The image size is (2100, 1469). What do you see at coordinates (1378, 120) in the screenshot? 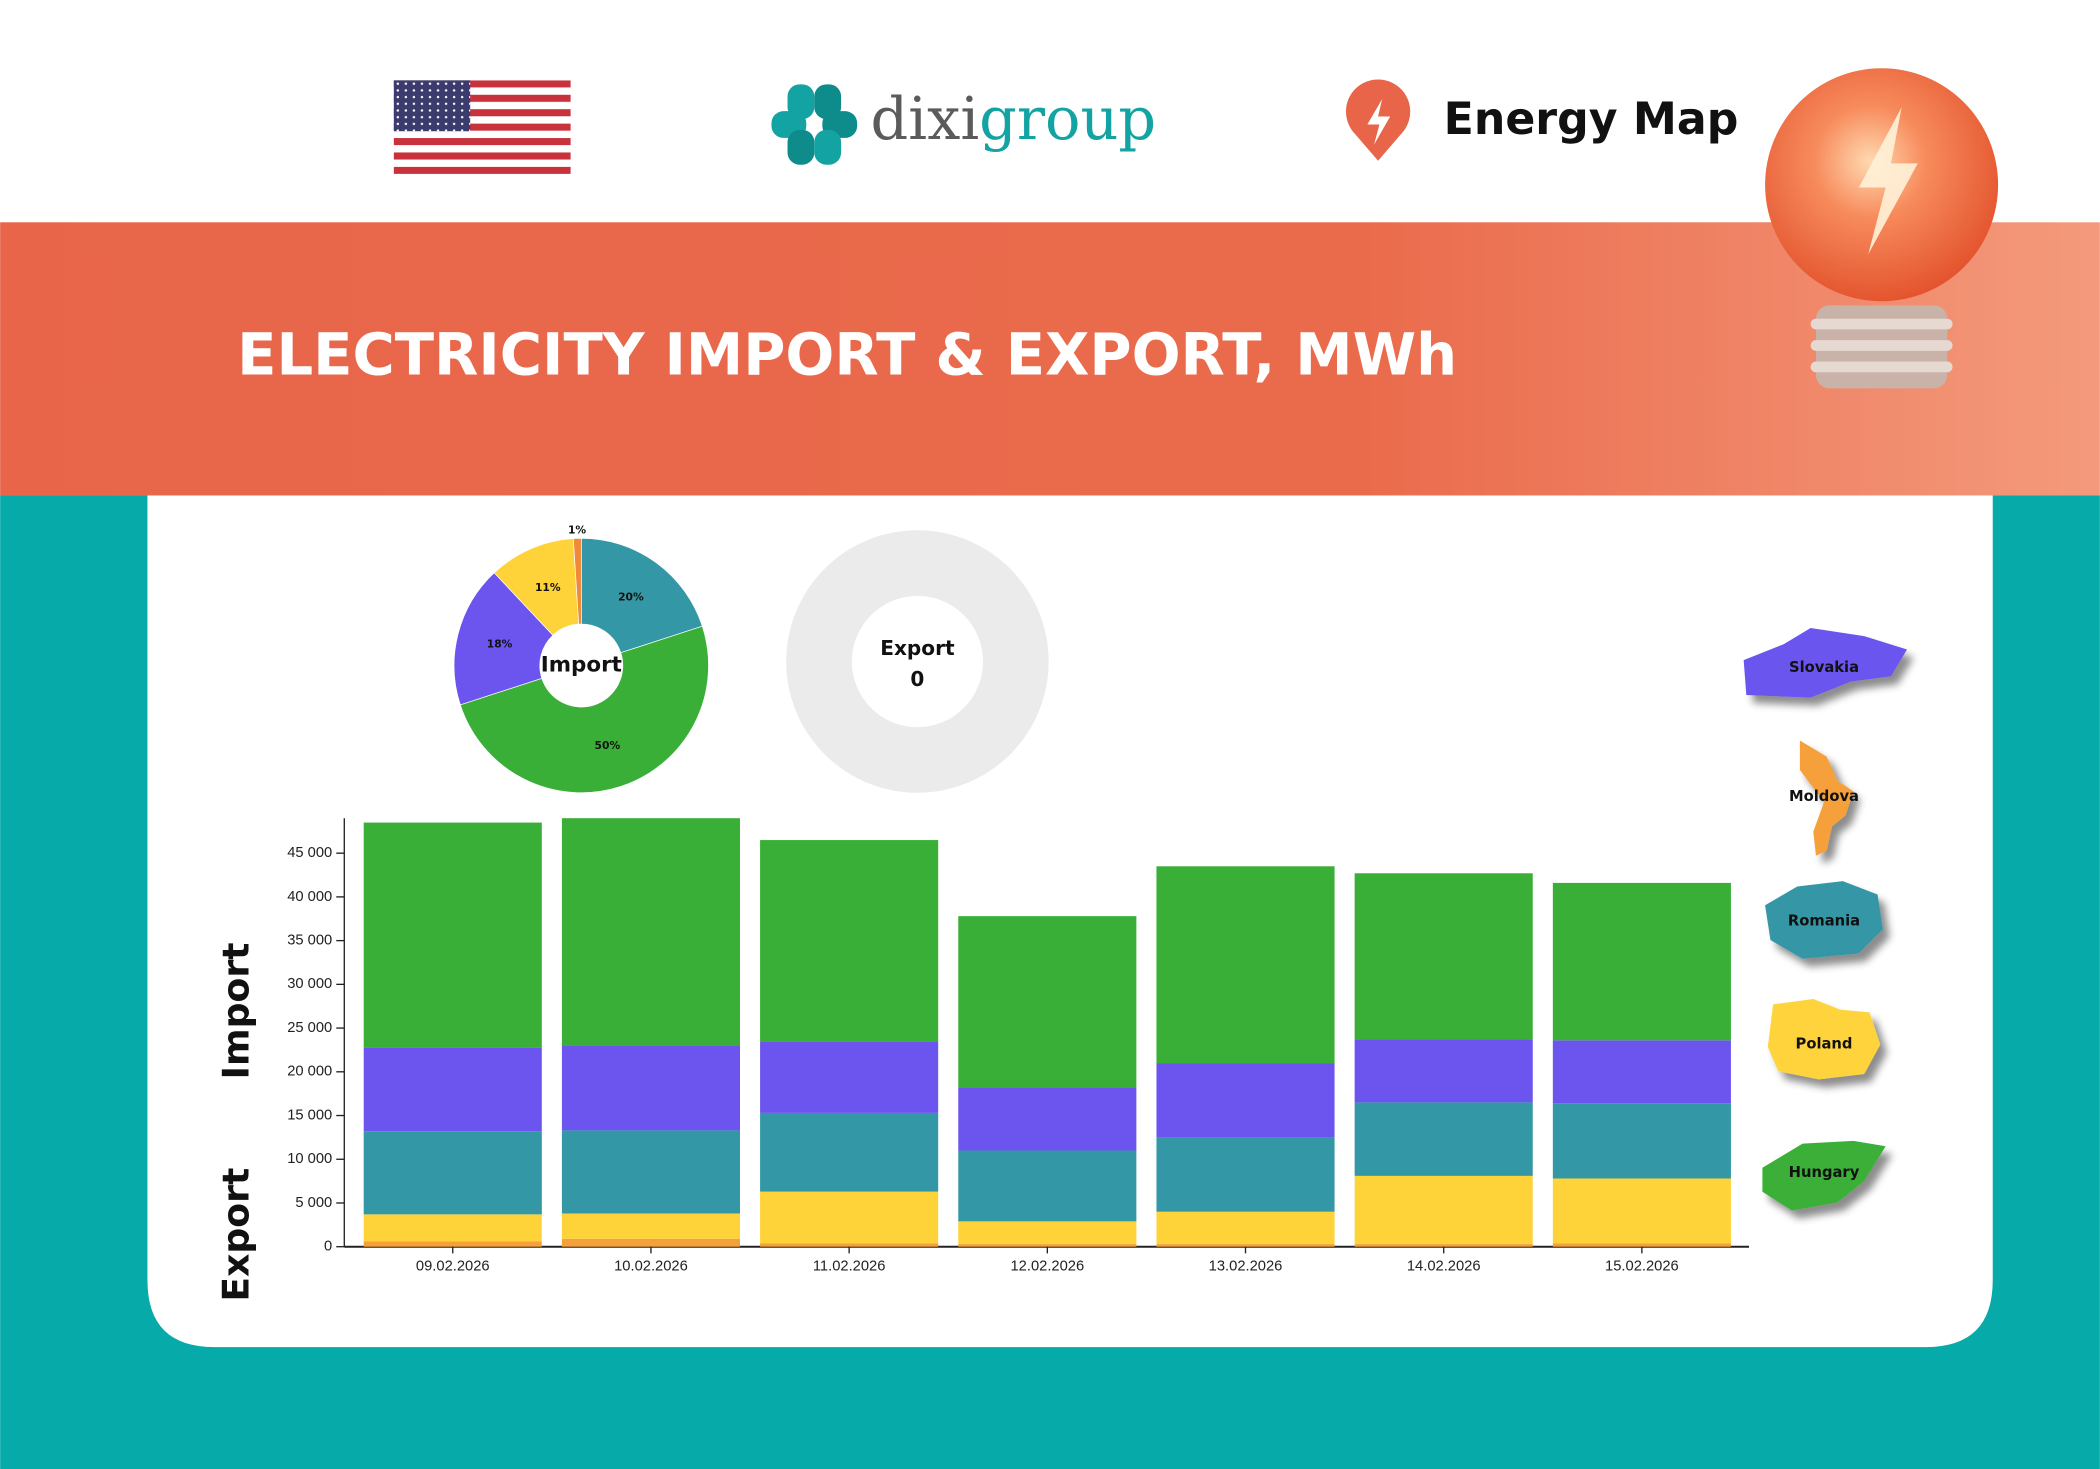
I see `energy-map-icon` at bounding box center [1378, 120].